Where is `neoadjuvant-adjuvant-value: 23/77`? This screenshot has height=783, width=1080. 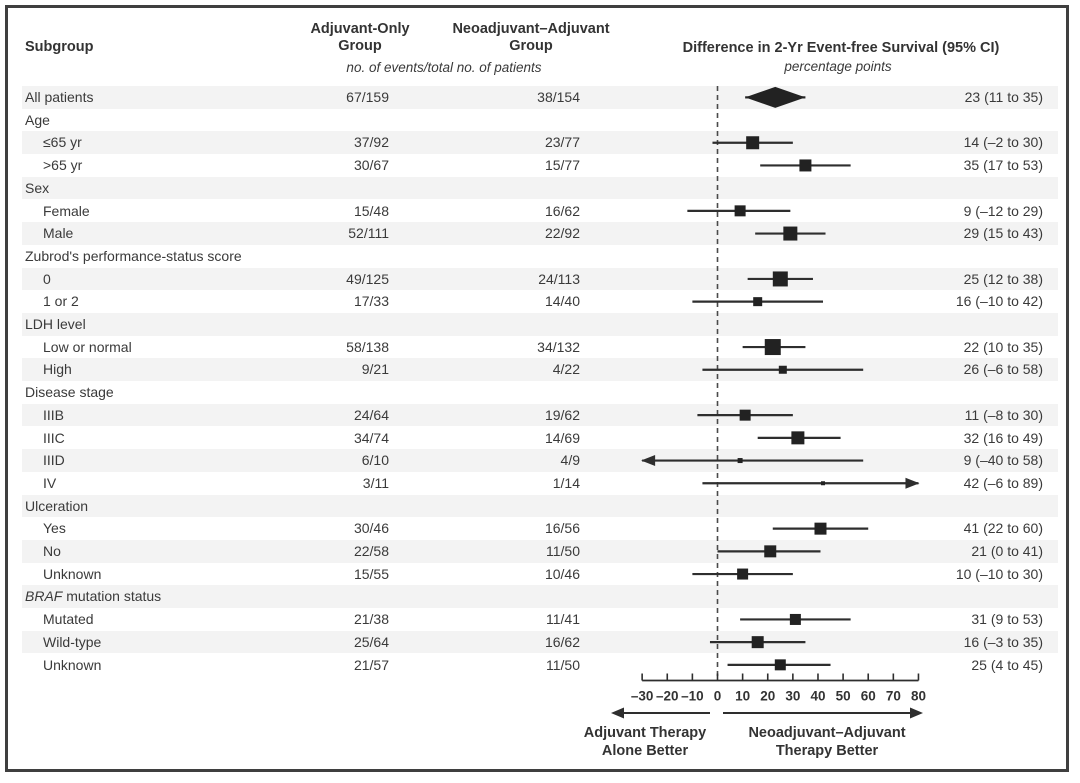
neoadjuvant-adjuvant-value: 23/77 is located at coordinates (562, 142).